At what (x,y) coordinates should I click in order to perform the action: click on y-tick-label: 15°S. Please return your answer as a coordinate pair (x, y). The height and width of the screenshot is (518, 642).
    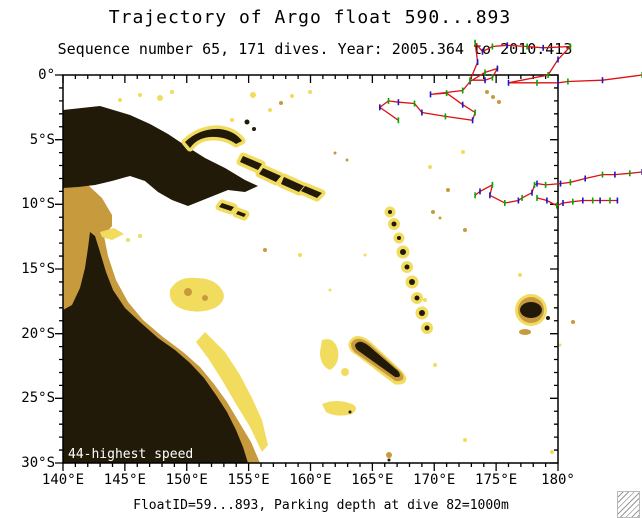
    Looking at the image, I should click on (38, 269).